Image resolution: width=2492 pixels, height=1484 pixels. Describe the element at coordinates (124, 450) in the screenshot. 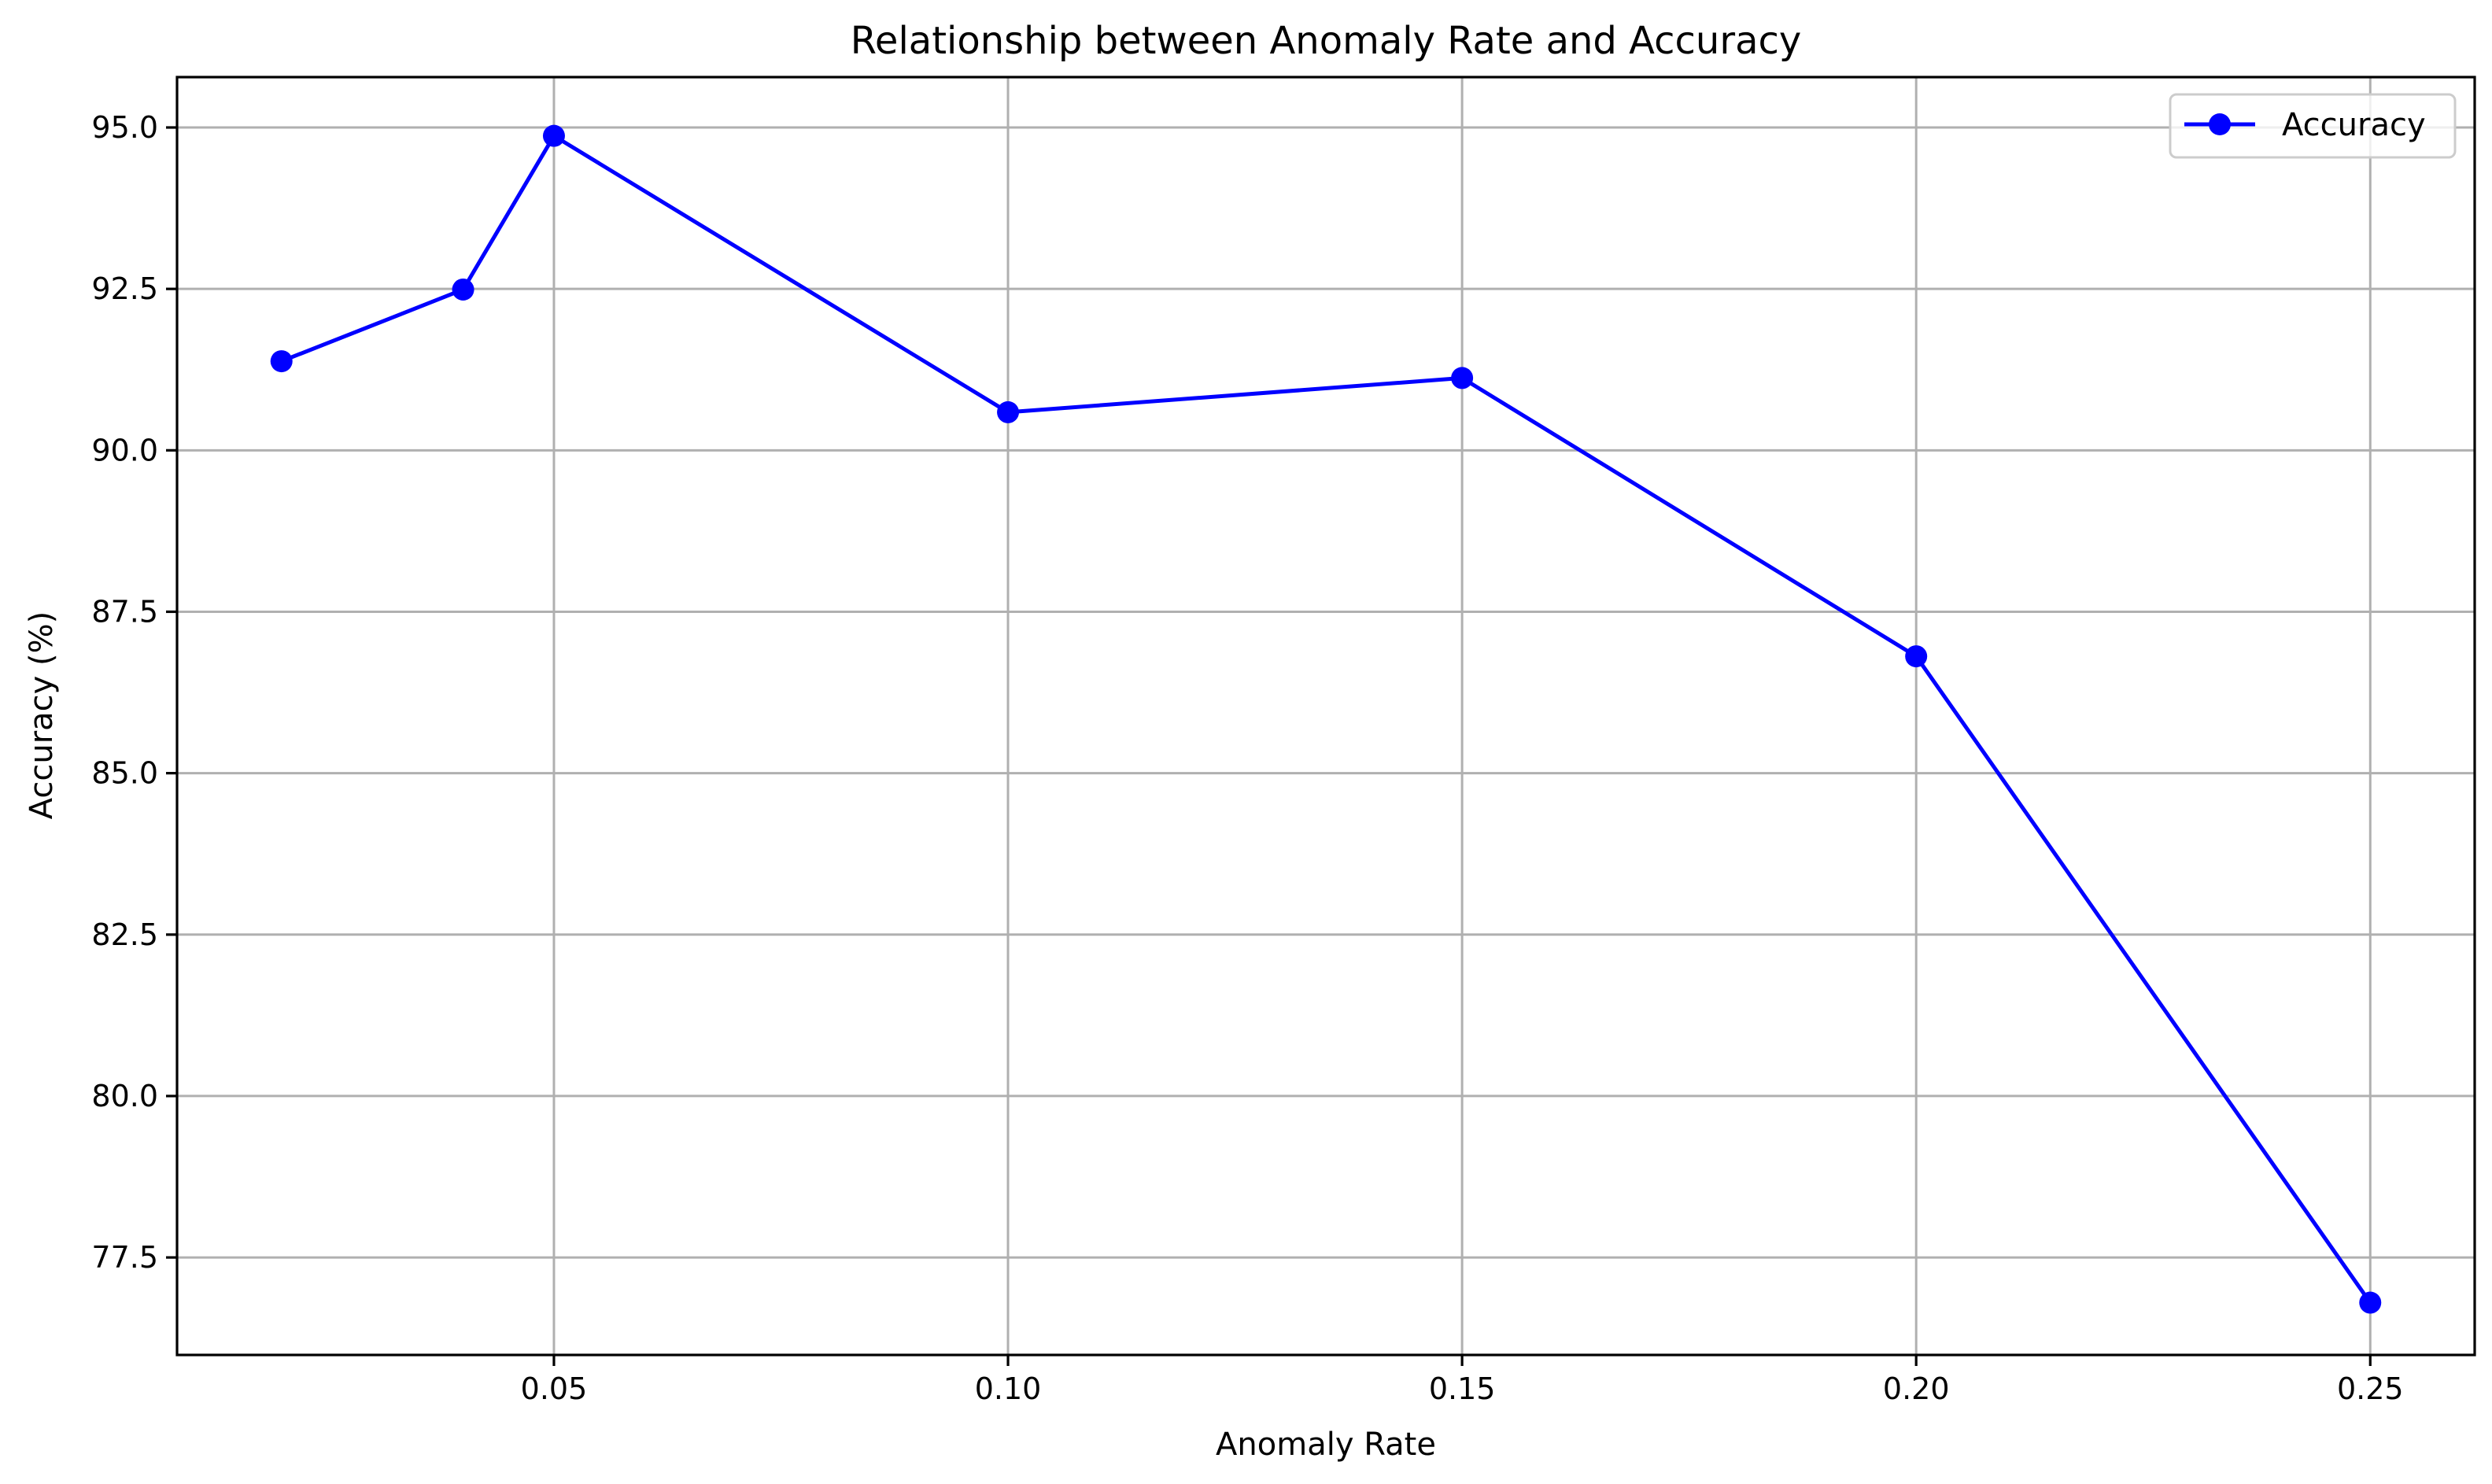

I see `y-tick-label: 90.0` at that location.